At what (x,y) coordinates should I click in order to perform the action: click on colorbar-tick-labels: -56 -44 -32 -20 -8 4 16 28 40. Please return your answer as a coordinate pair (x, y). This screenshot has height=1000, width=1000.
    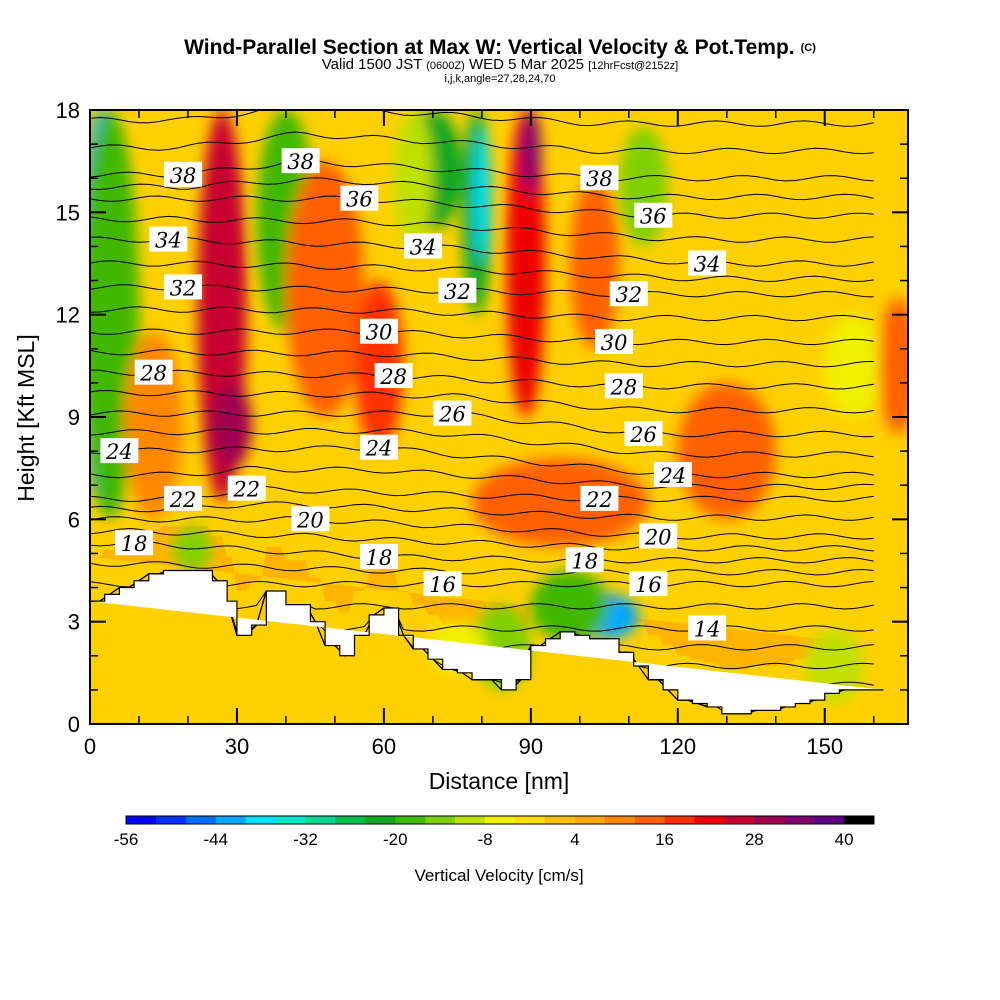
    Looking at the image, I should click on (484, 839).